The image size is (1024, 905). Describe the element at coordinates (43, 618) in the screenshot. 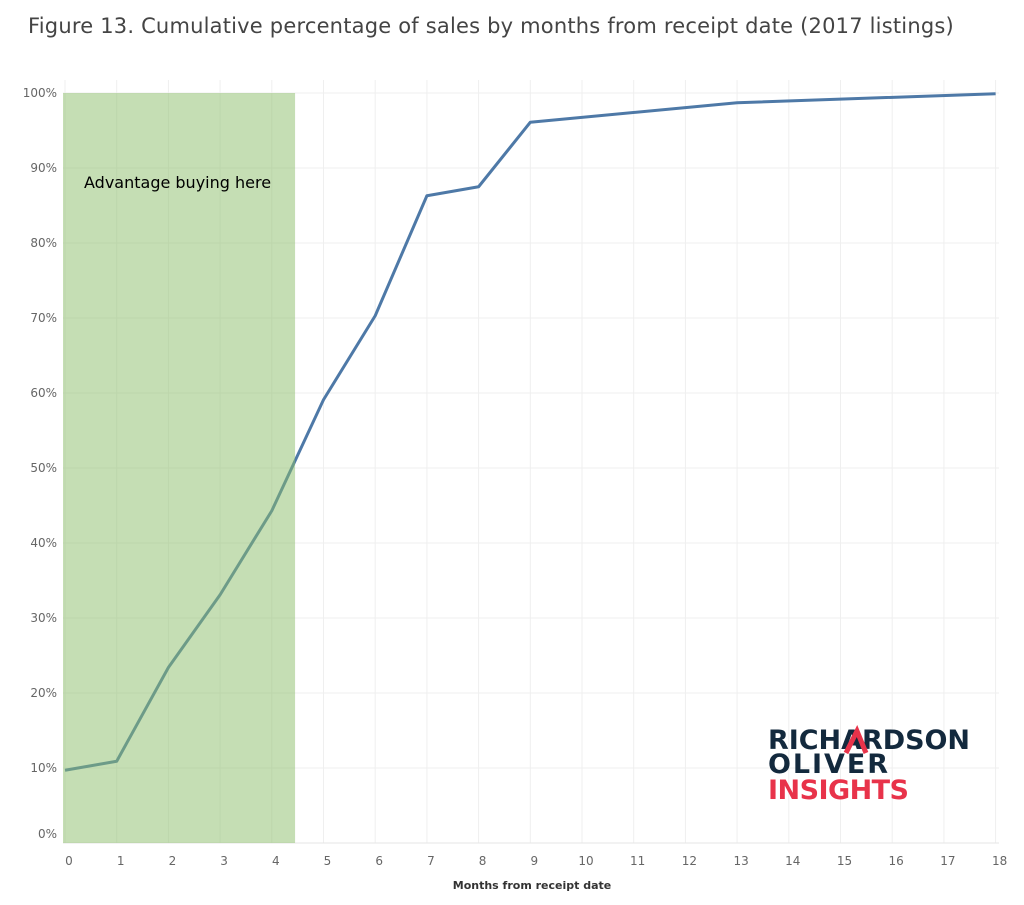

I see `y-tick-label: 30%` at that location.